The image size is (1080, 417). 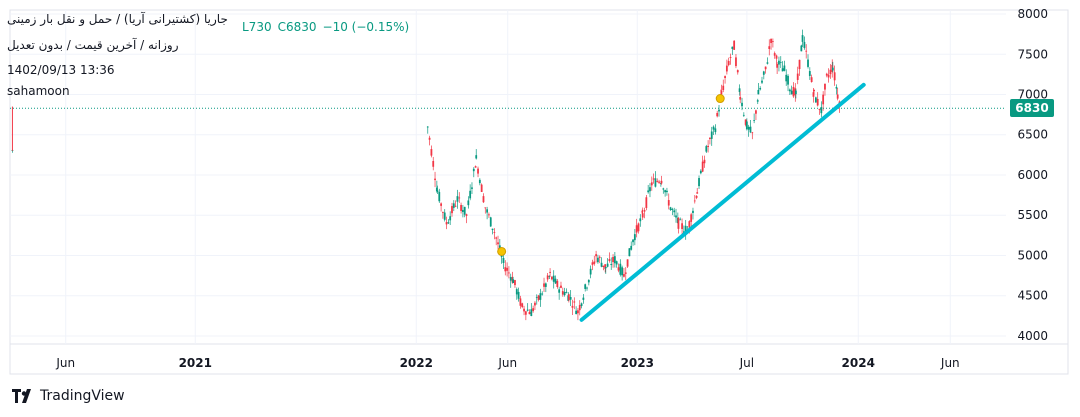 What do you see at coordinates (1032, 95) in the screenshot?
I see `price-tick-label: 7000` at bounding box center [1032, 95].